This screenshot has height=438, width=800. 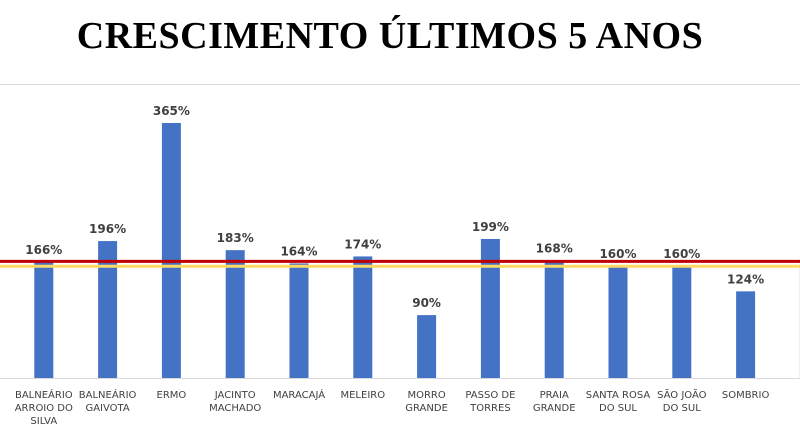 What do you see at coordinates (363, 317) in the screenshot?
I see `bar-meleiro` at bounding box center [363, 317].